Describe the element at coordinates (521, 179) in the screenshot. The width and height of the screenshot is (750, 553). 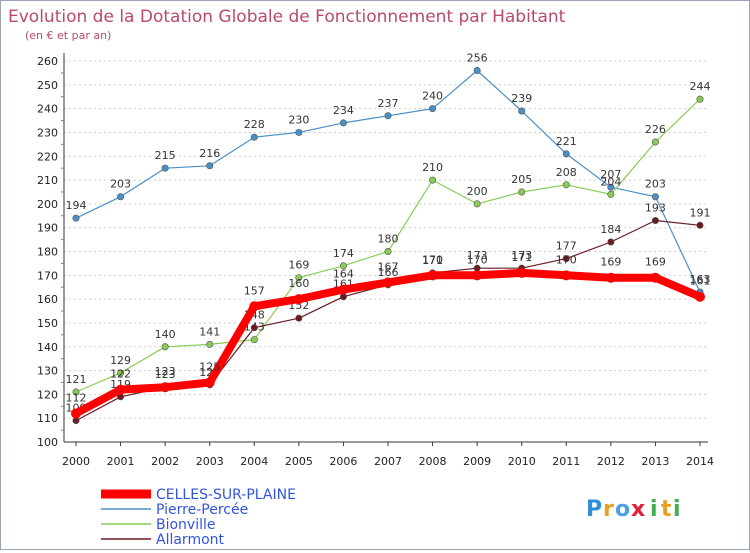
I see `data-label: 205` at that location.